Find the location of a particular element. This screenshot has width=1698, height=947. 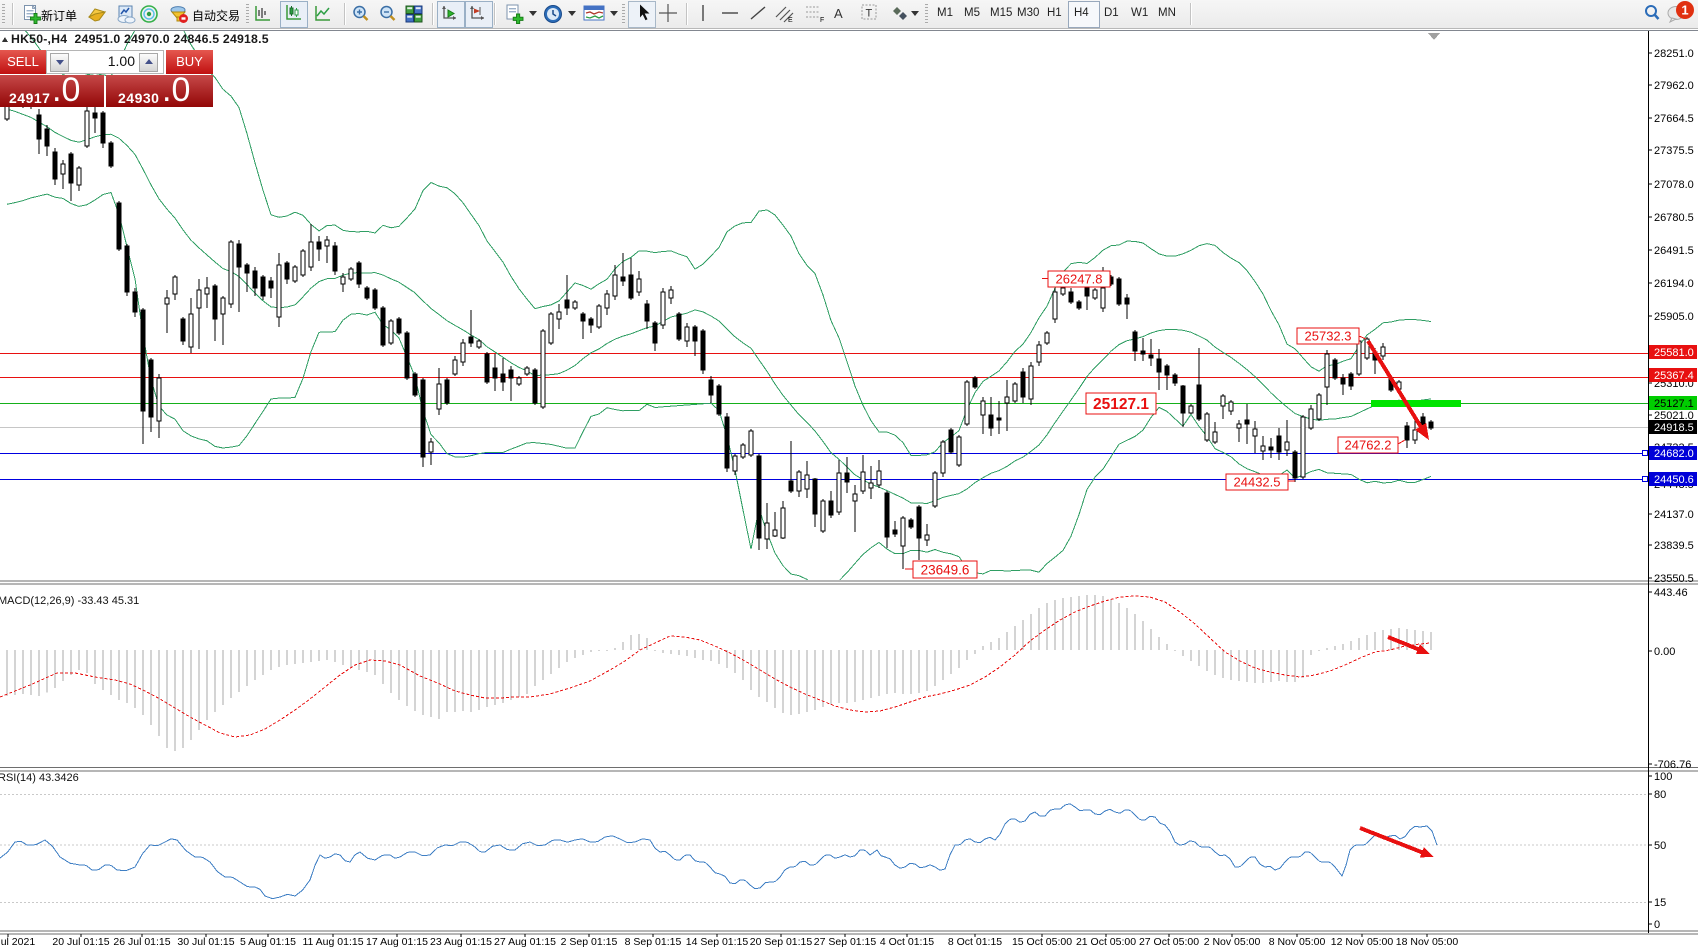

svg-text: 24450.6 is located at coordinates (1674, 480).